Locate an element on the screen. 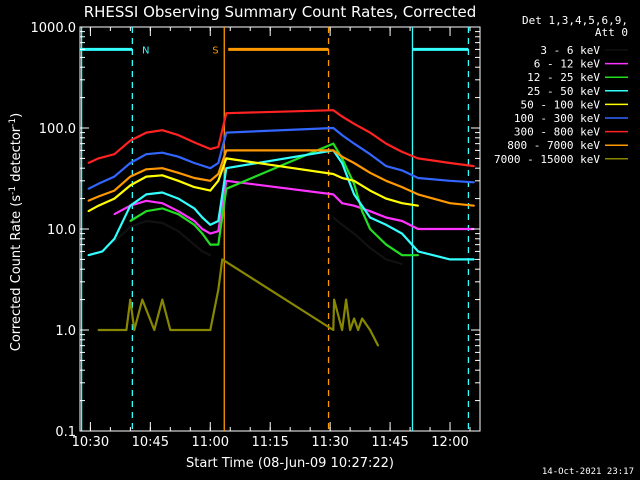  legend-header: Det 1,3,4,5,6,9, is located at coordinates (575, 20).